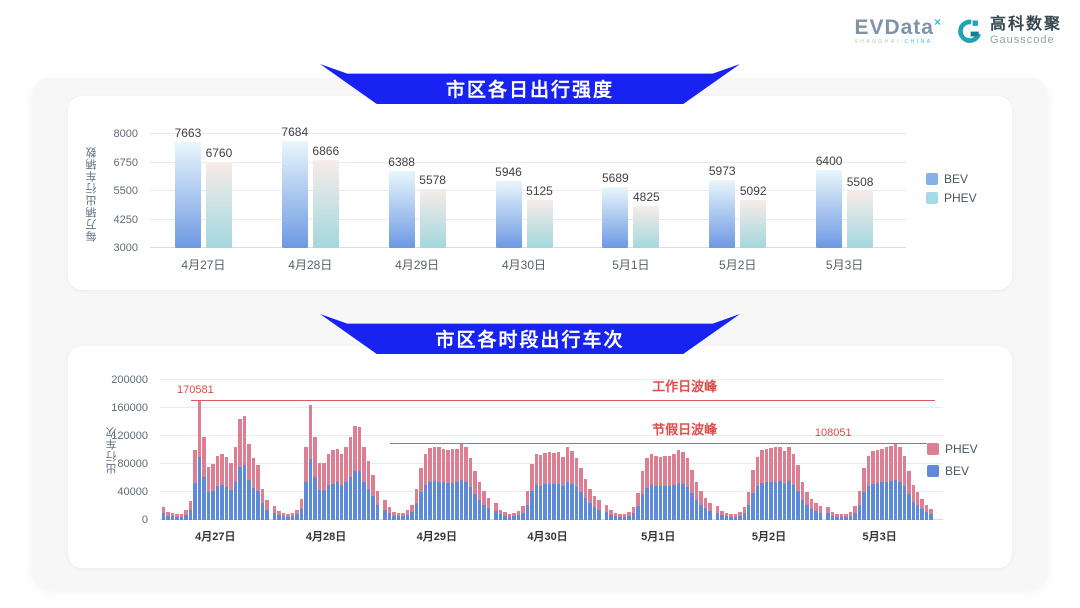 The width and height of the screenshot is (1080, 608). I want to click on bar-phev: 5125, so click(539, 216).